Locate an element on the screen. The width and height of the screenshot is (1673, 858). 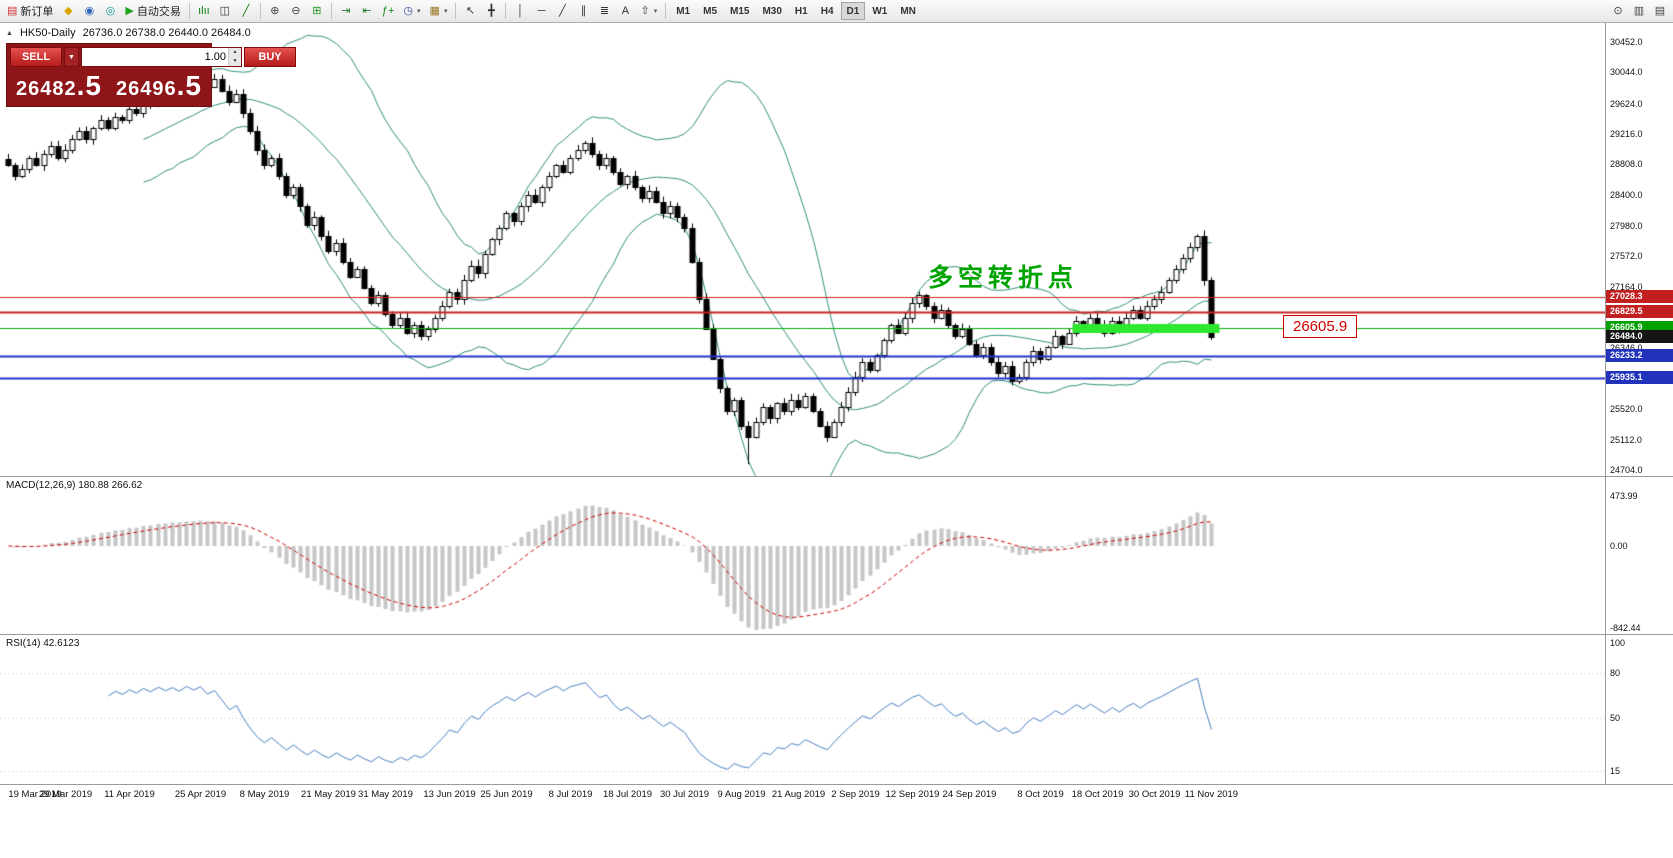
price-tag: 27028.3 is located at coordinates (1639, 296).